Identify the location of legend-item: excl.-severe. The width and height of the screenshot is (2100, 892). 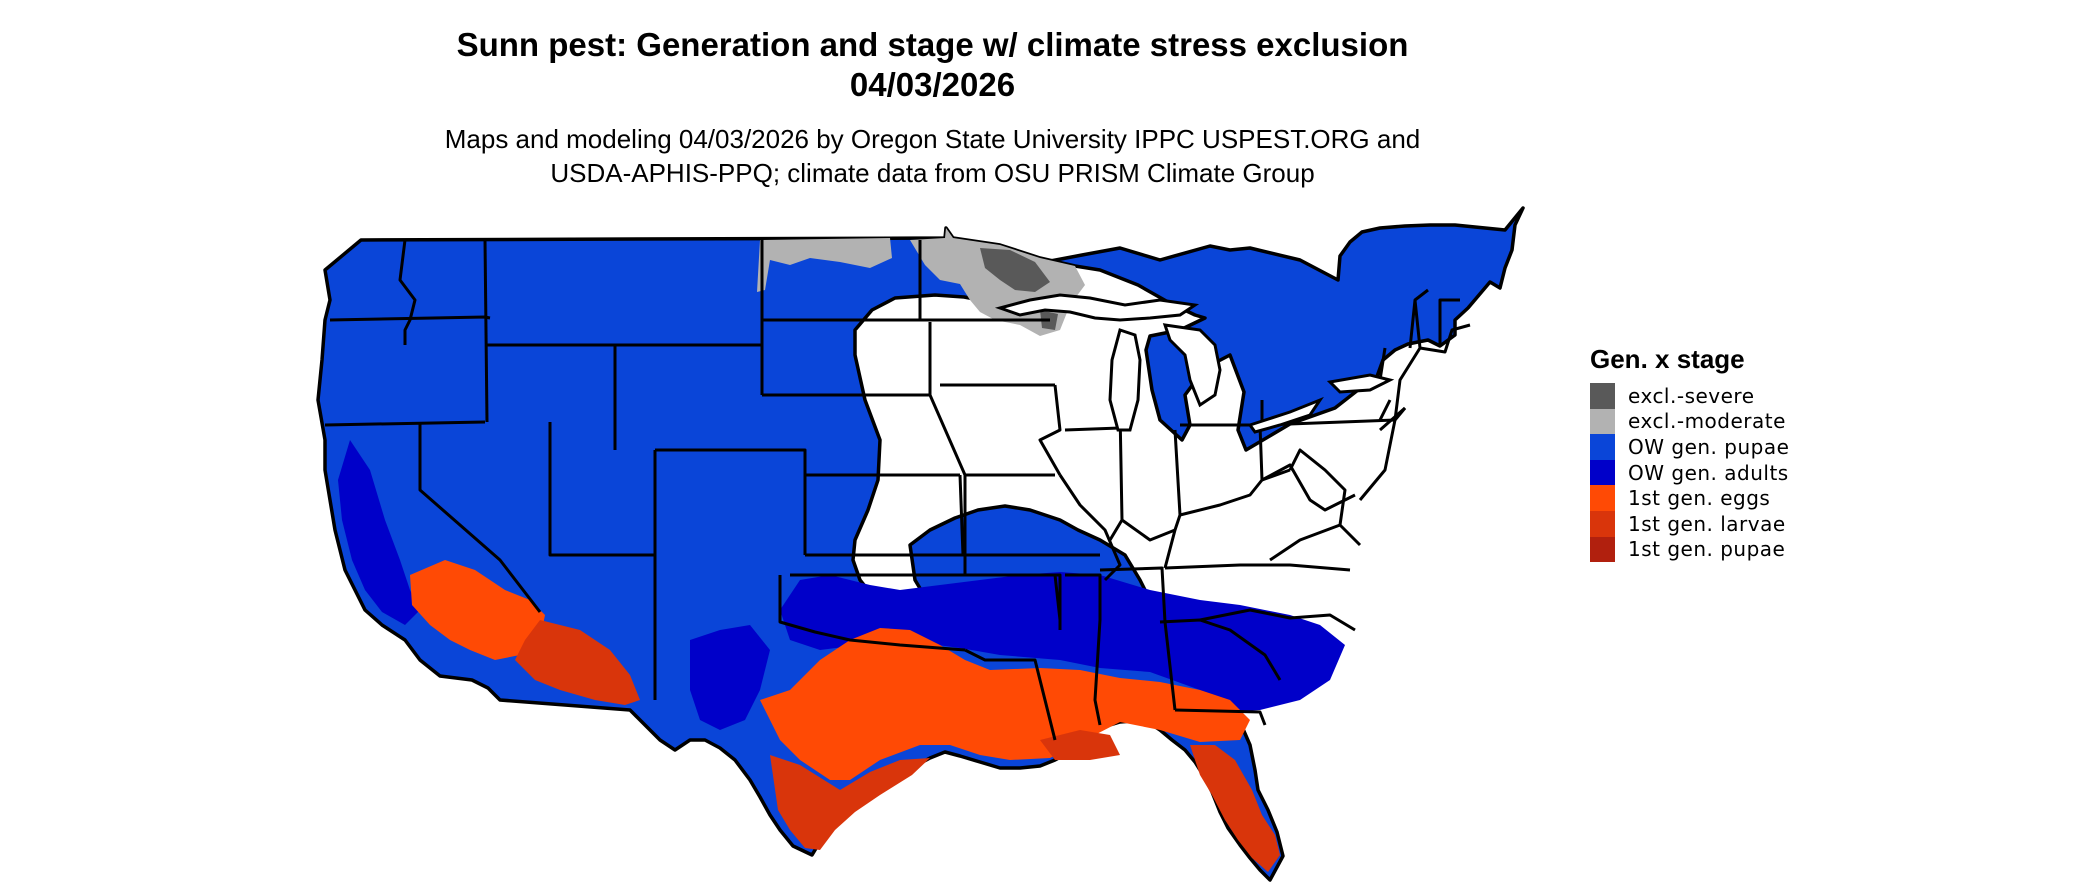
(1689, 396).